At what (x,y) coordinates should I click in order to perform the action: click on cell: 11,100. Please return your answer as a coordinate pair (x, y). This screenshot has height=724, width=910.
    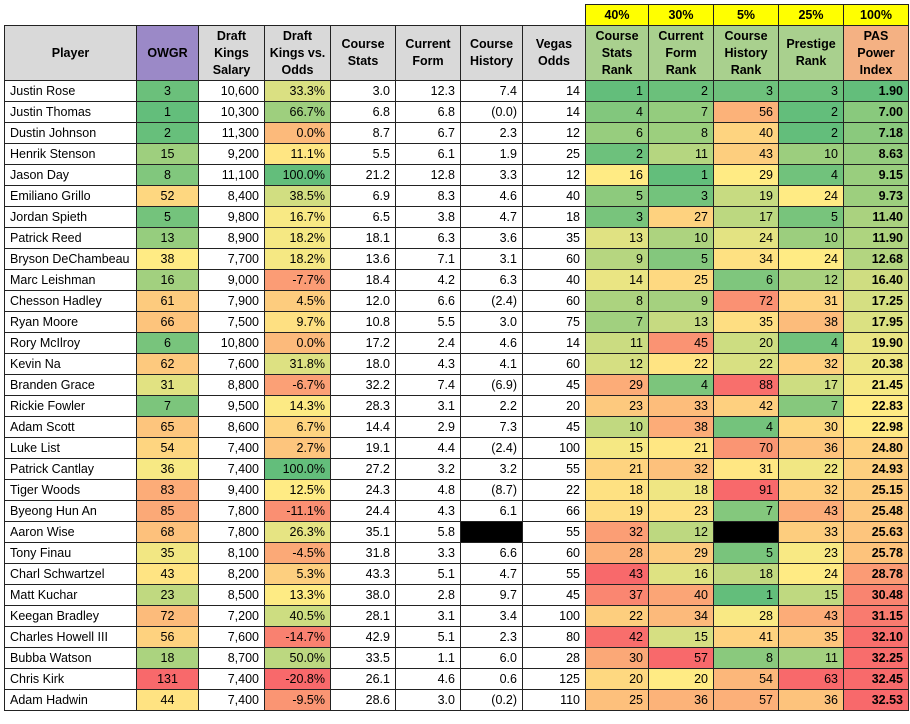
    Looking at the image, I should click on (231, 175).